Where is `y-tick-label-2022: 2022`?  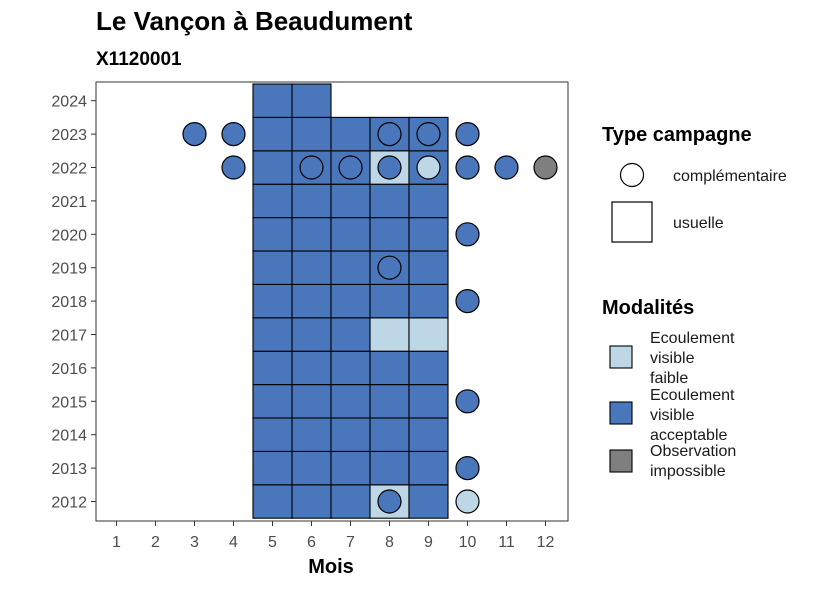 y-tick-label-2022: 2022 is located at coordinates (69, 169).